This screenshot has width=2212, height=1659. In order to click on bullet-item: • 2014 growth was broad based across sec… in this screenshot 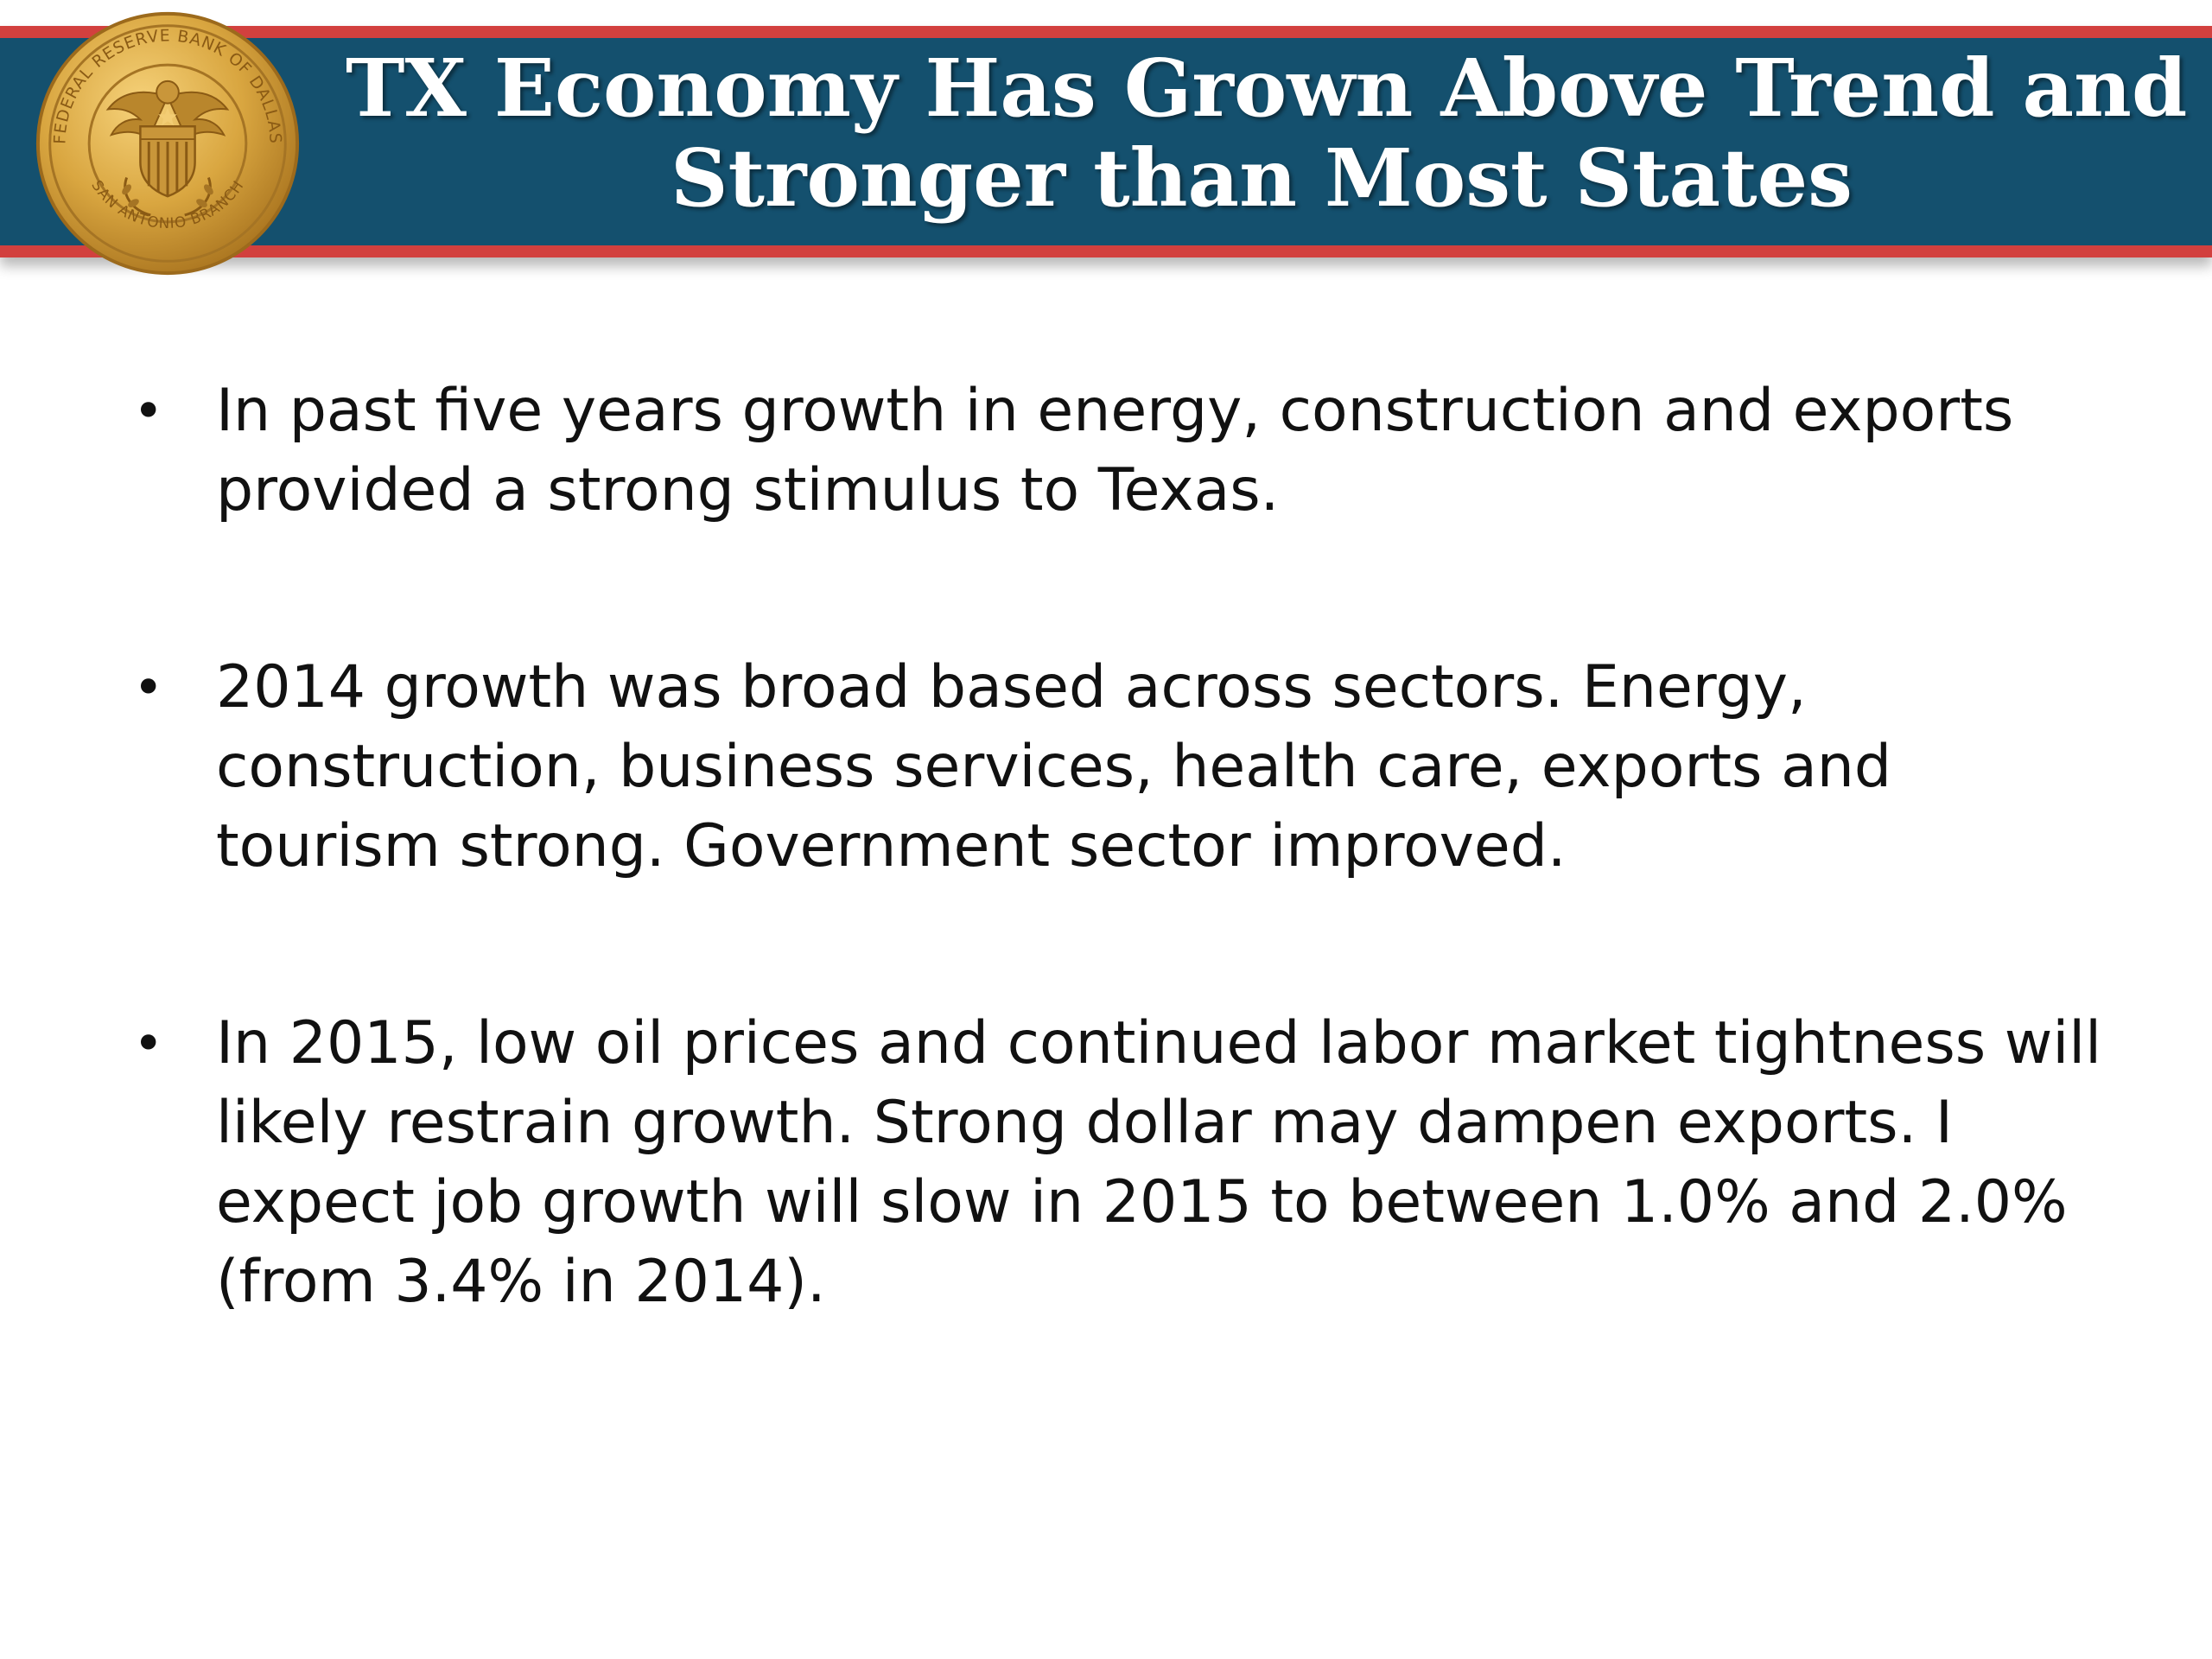, I will do `click(1123, 767)`.